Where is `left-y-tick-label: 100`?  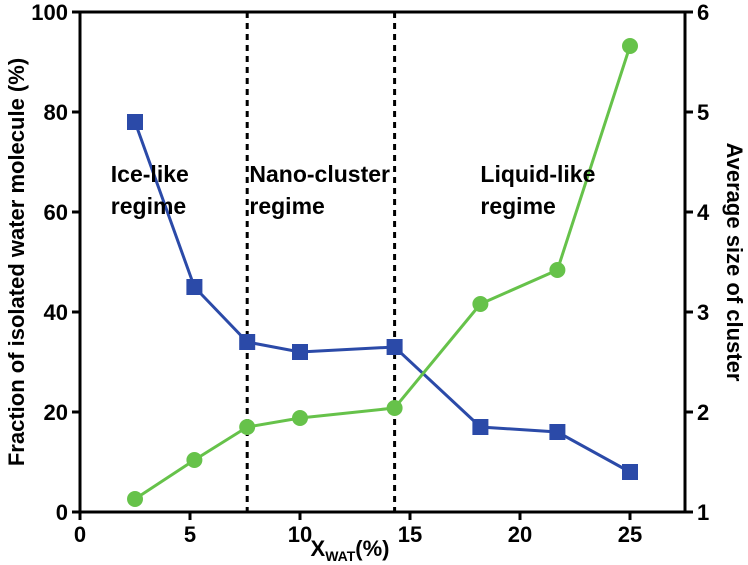 left-y-tick-label: 100 is located at coordinates (49, 12).